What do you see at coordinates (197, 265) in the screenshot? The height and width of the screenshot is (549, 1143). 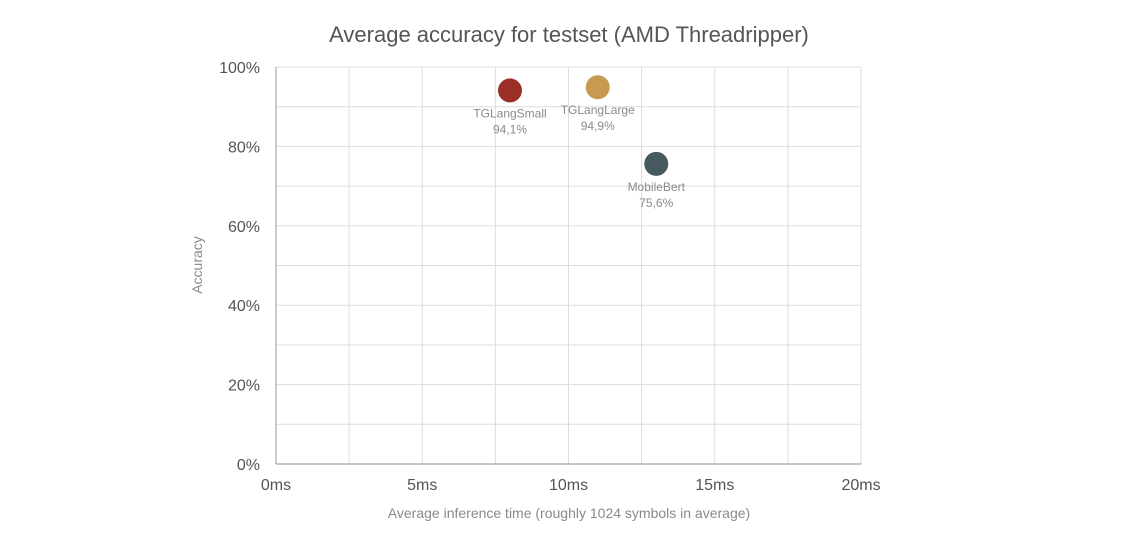 I see `y-axis-label: Accuracy` at bounding box center [197, 265].